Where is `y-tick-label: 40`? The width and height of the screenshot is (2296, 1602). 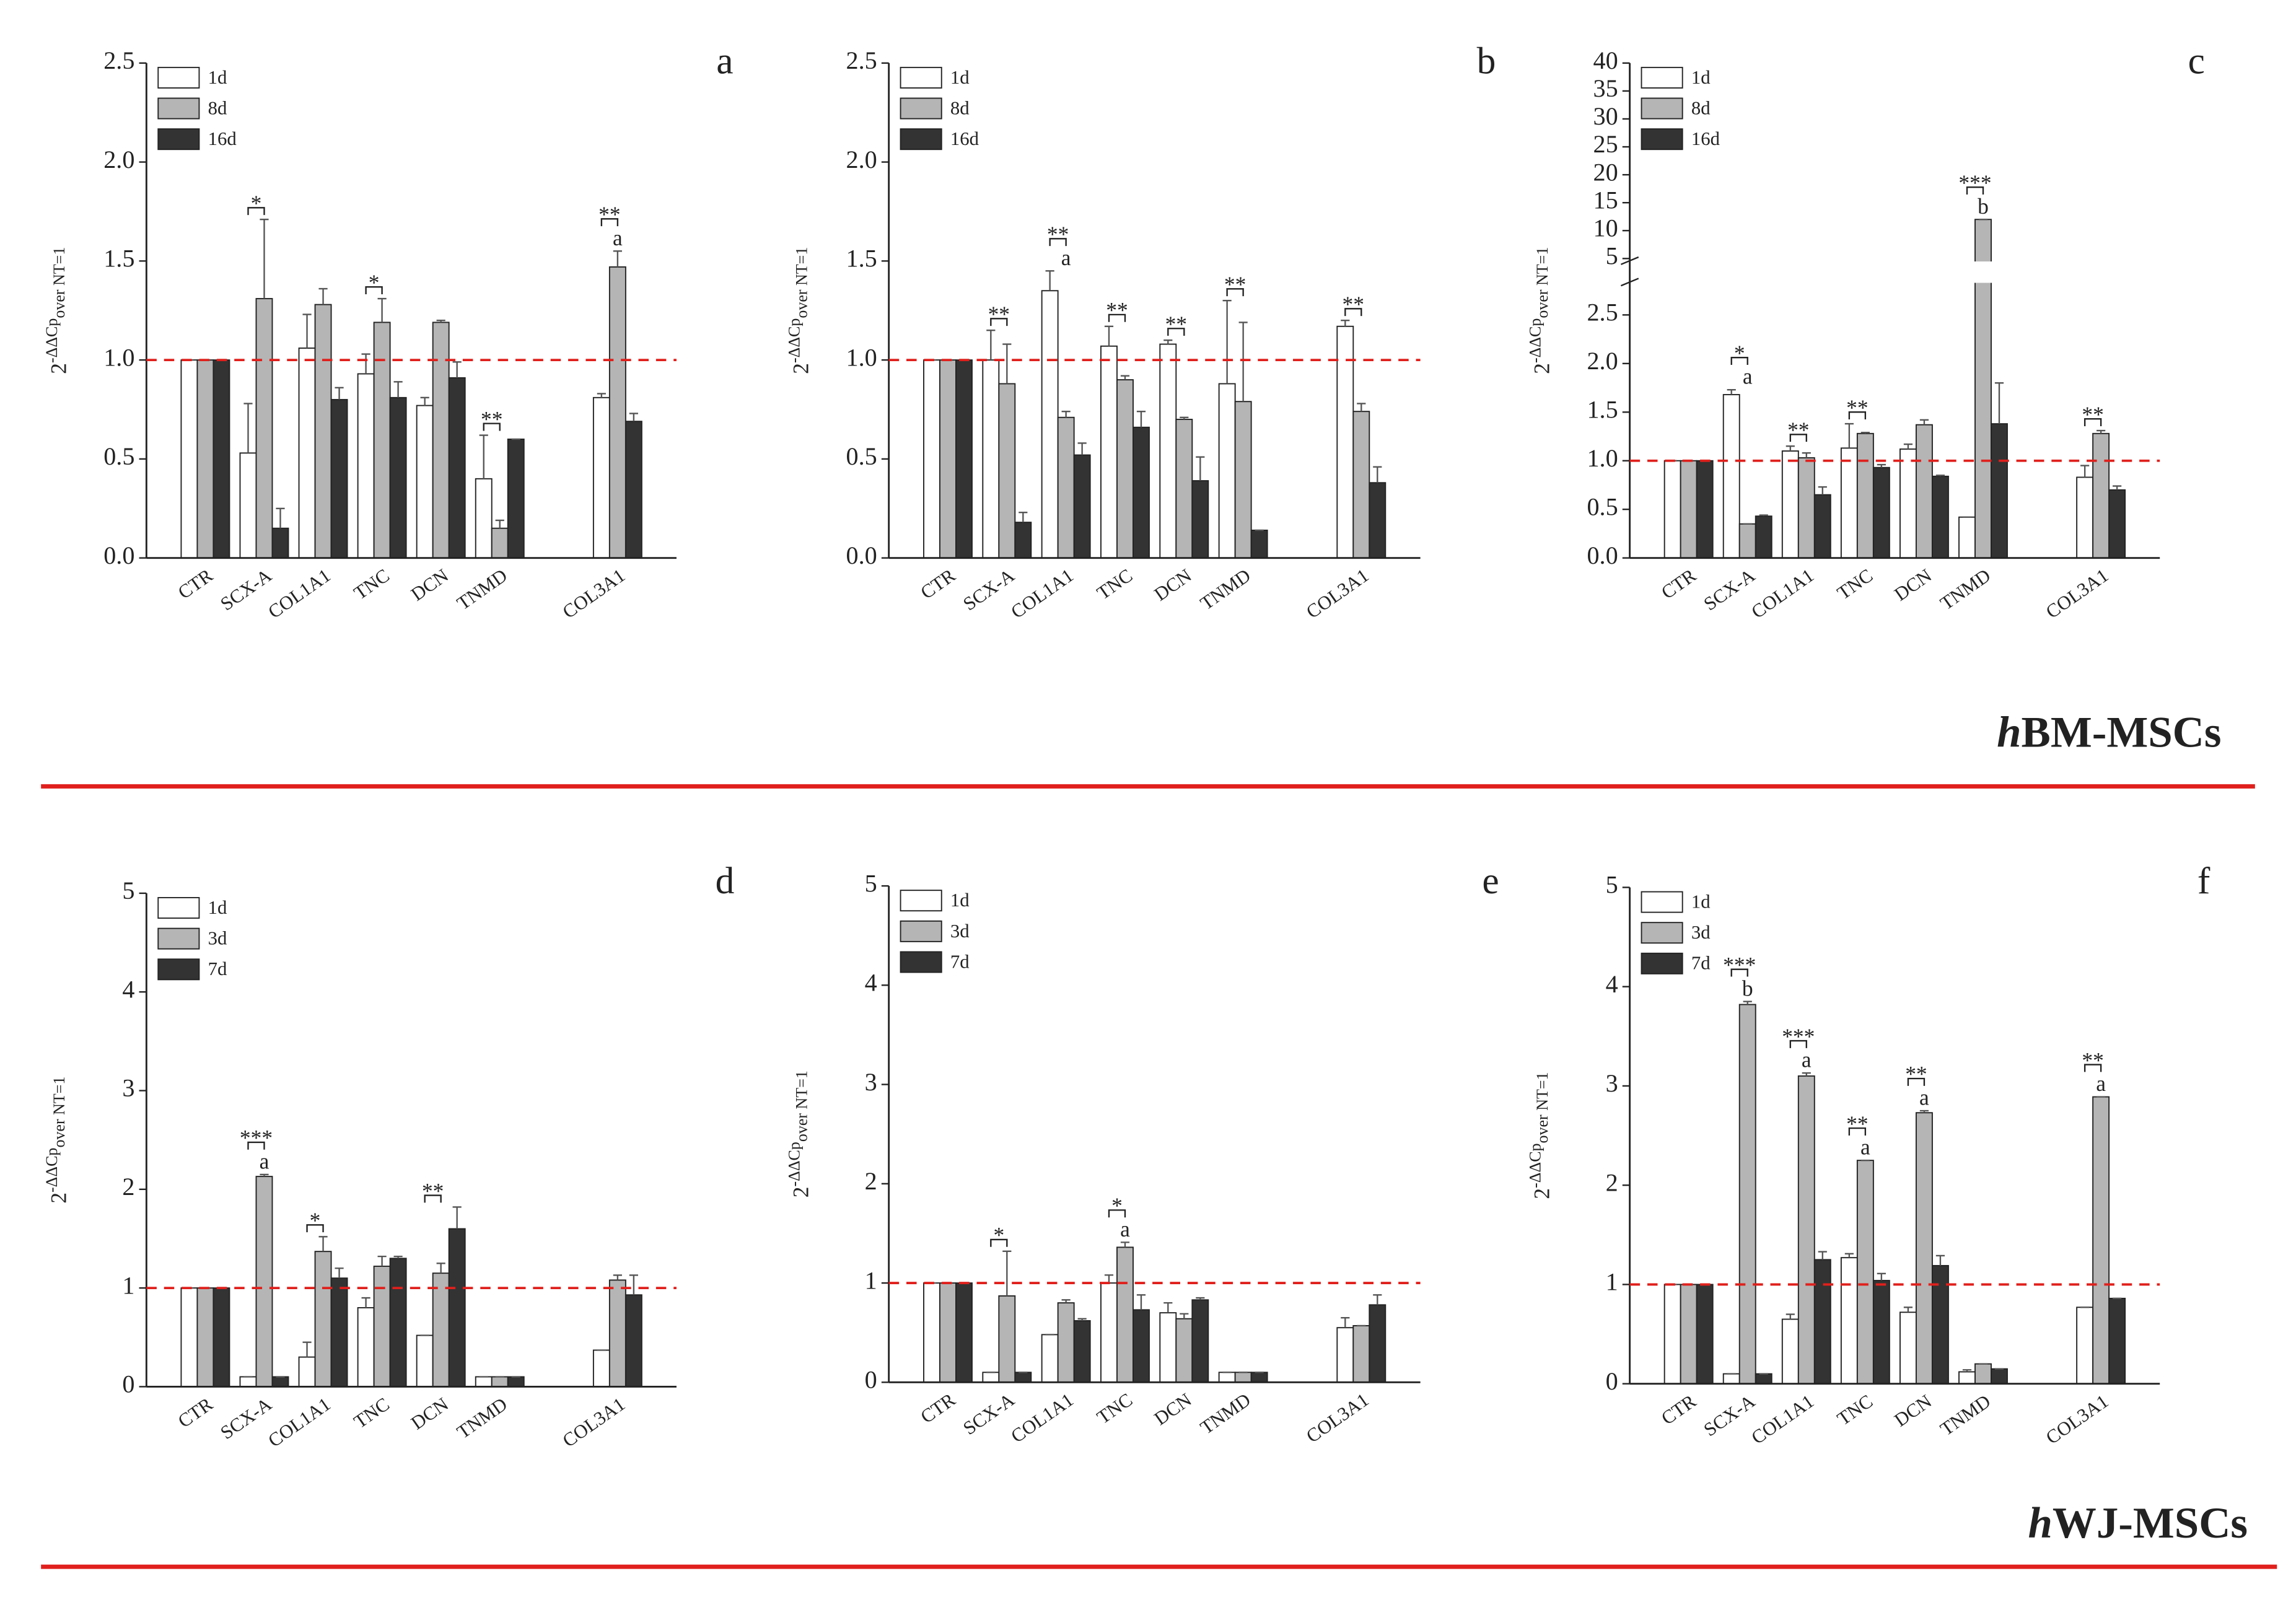 y-tick-label: 40 is located at coordinates (1605, 60).